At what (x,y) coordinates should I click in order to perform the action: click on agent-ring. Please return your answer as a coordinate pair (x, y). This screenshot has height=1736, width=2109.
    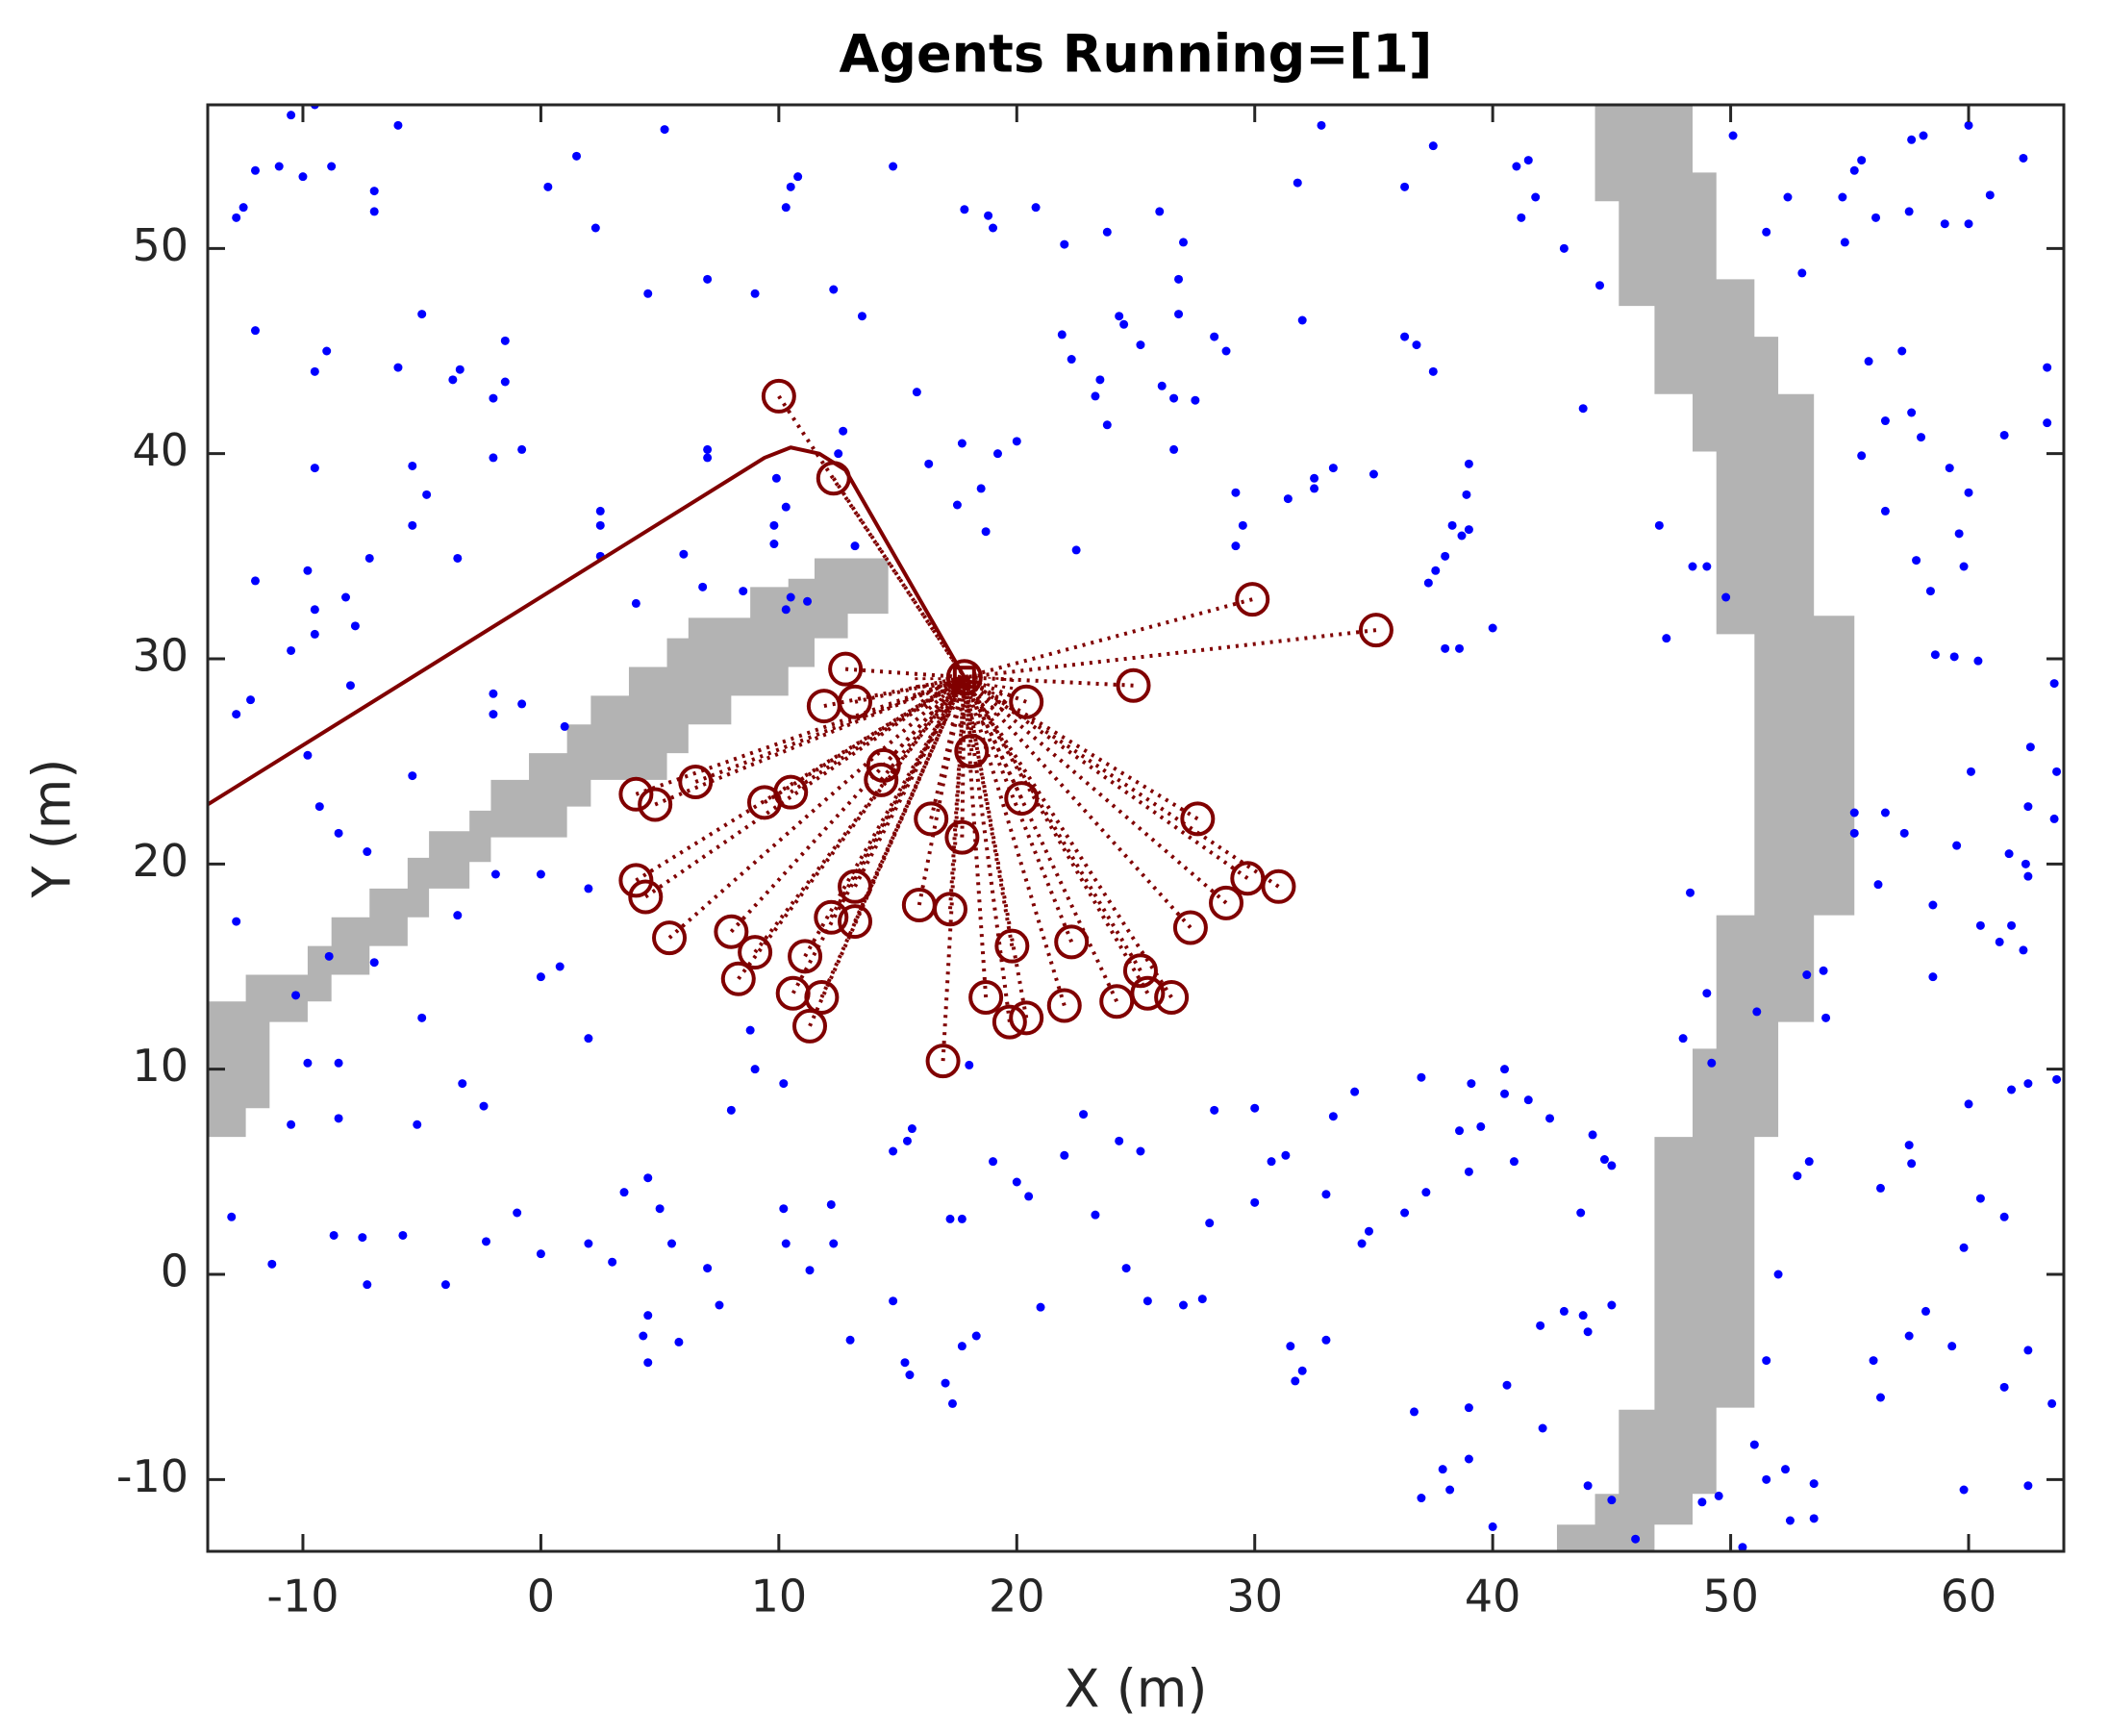
    Looking at the image, I should click on (964, 677).